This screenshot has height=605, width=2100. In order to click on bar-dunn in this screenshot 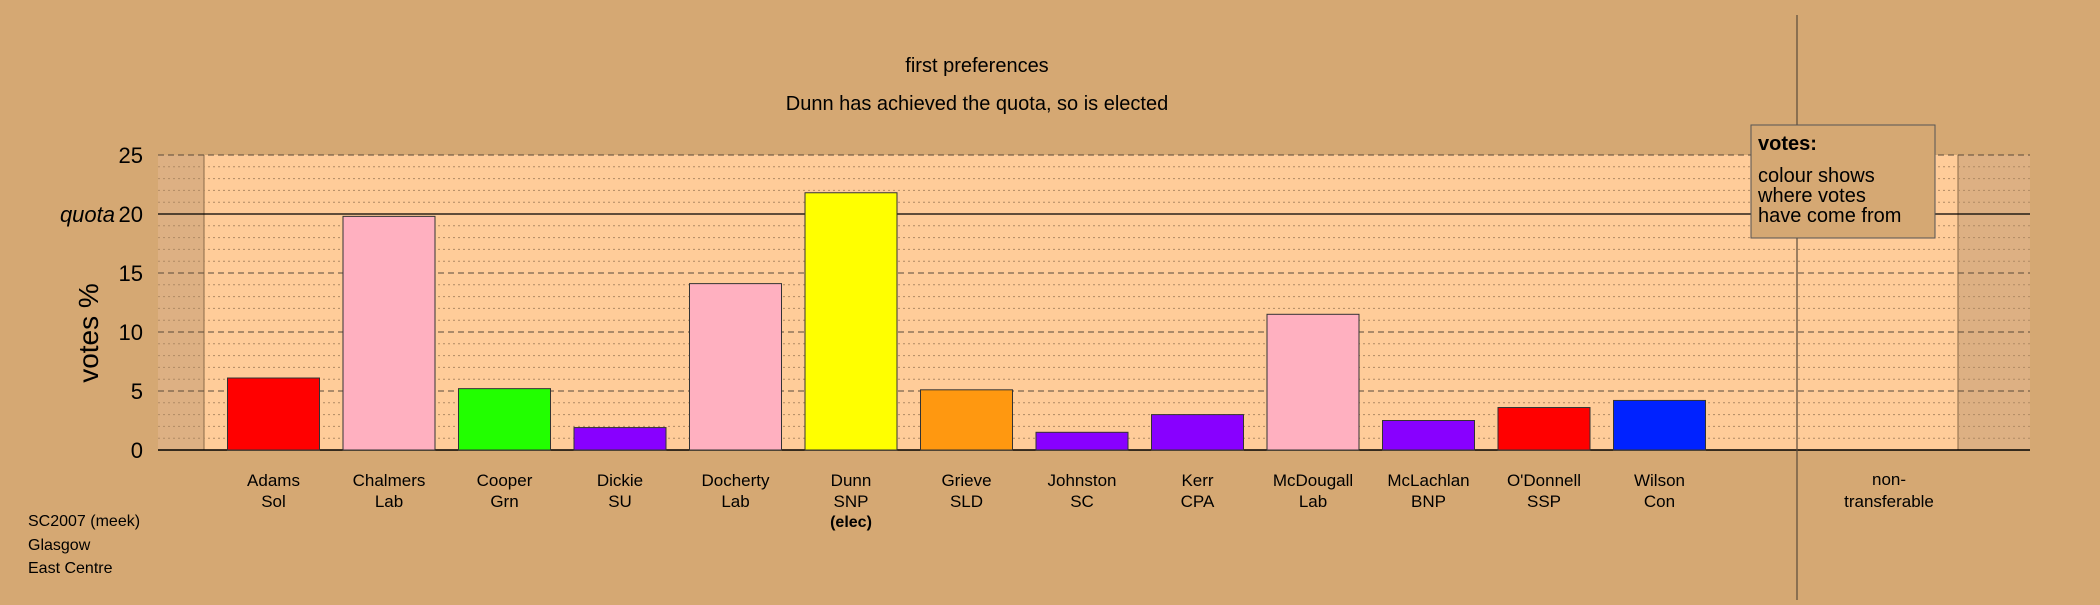, I will do `click(851, 321)`.